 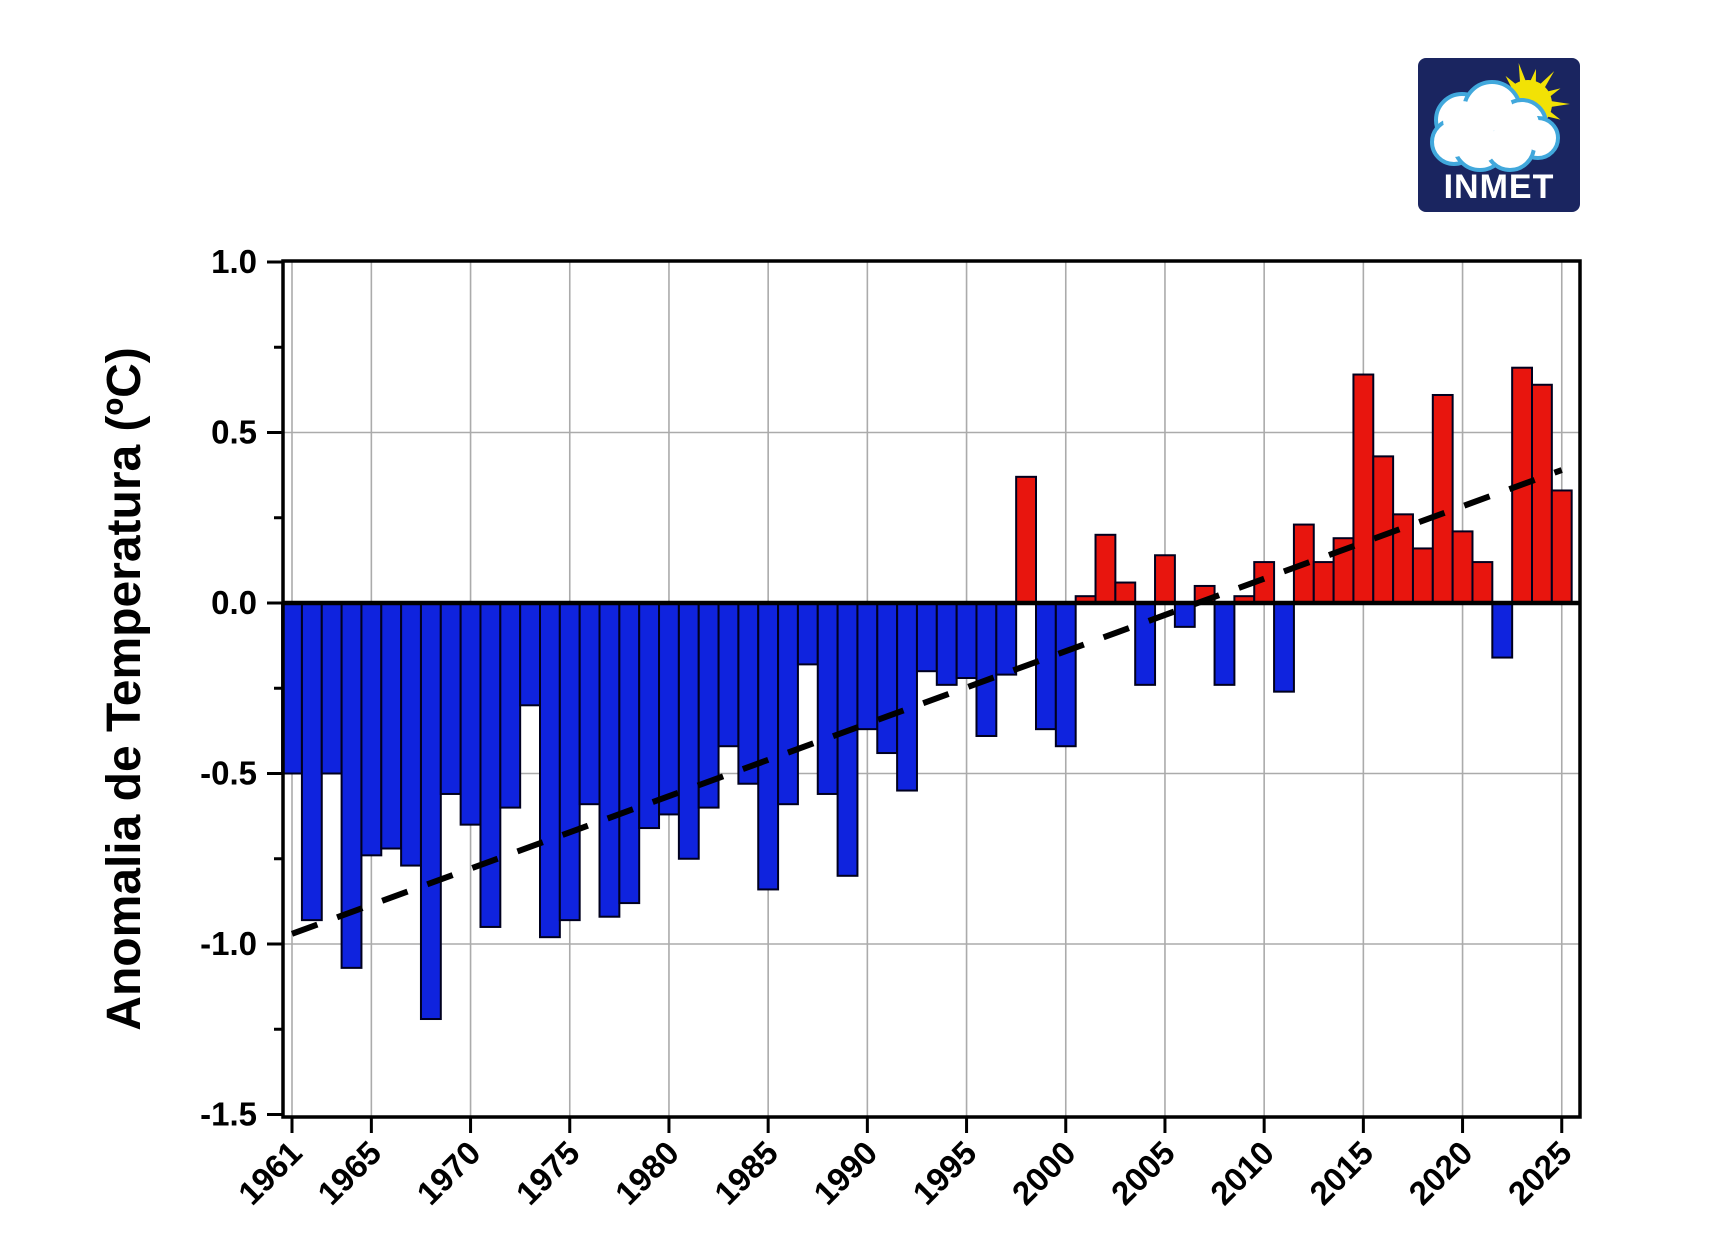 What do you see at coordinates (371, 729) in the screenshot?
I see `bar-1965` at bounding box center [371, 729].